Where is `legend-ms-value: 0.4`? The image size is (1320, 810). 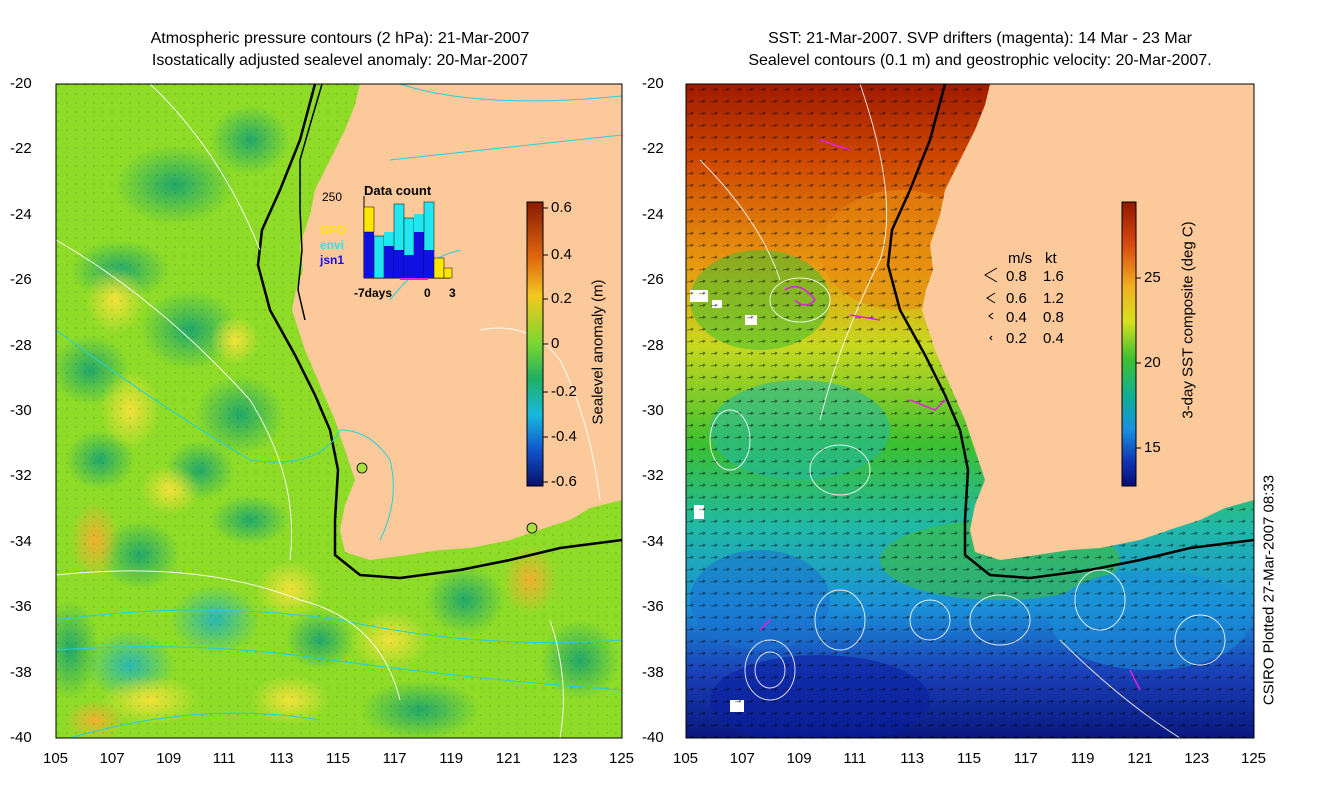
legend-ms-value: 0.4 is located at coordinates (1016, 317).